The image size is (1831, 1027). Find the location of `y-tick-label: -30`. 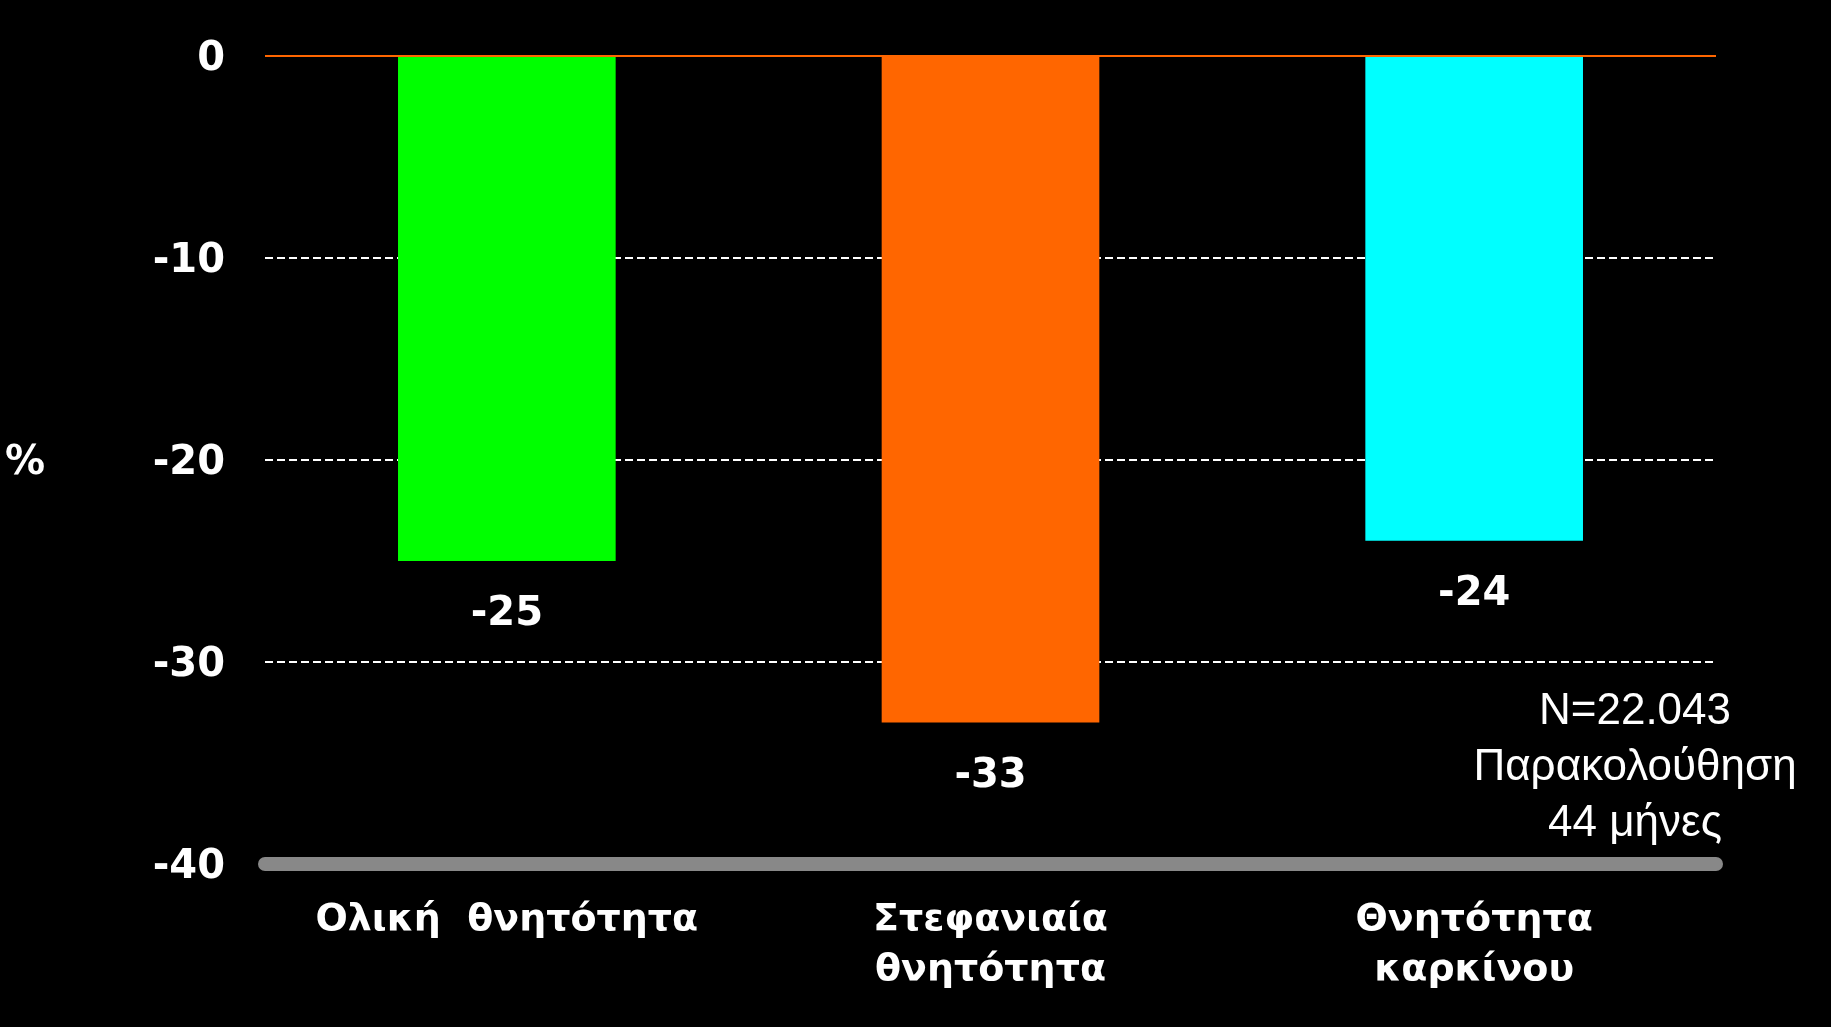

y-tick-label: -30 is located at coordinates (188, 662).